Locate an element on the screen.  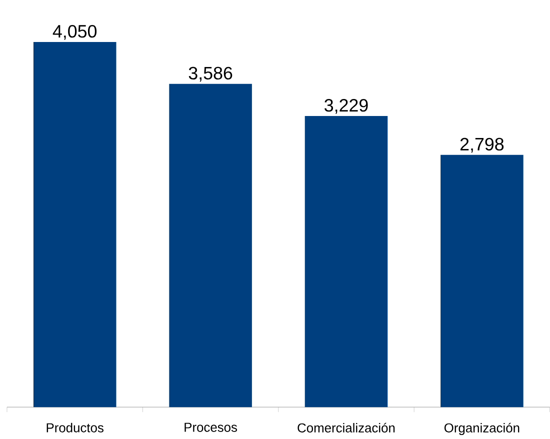
x-tick-label: Organización is located at coordinates (482, 429).